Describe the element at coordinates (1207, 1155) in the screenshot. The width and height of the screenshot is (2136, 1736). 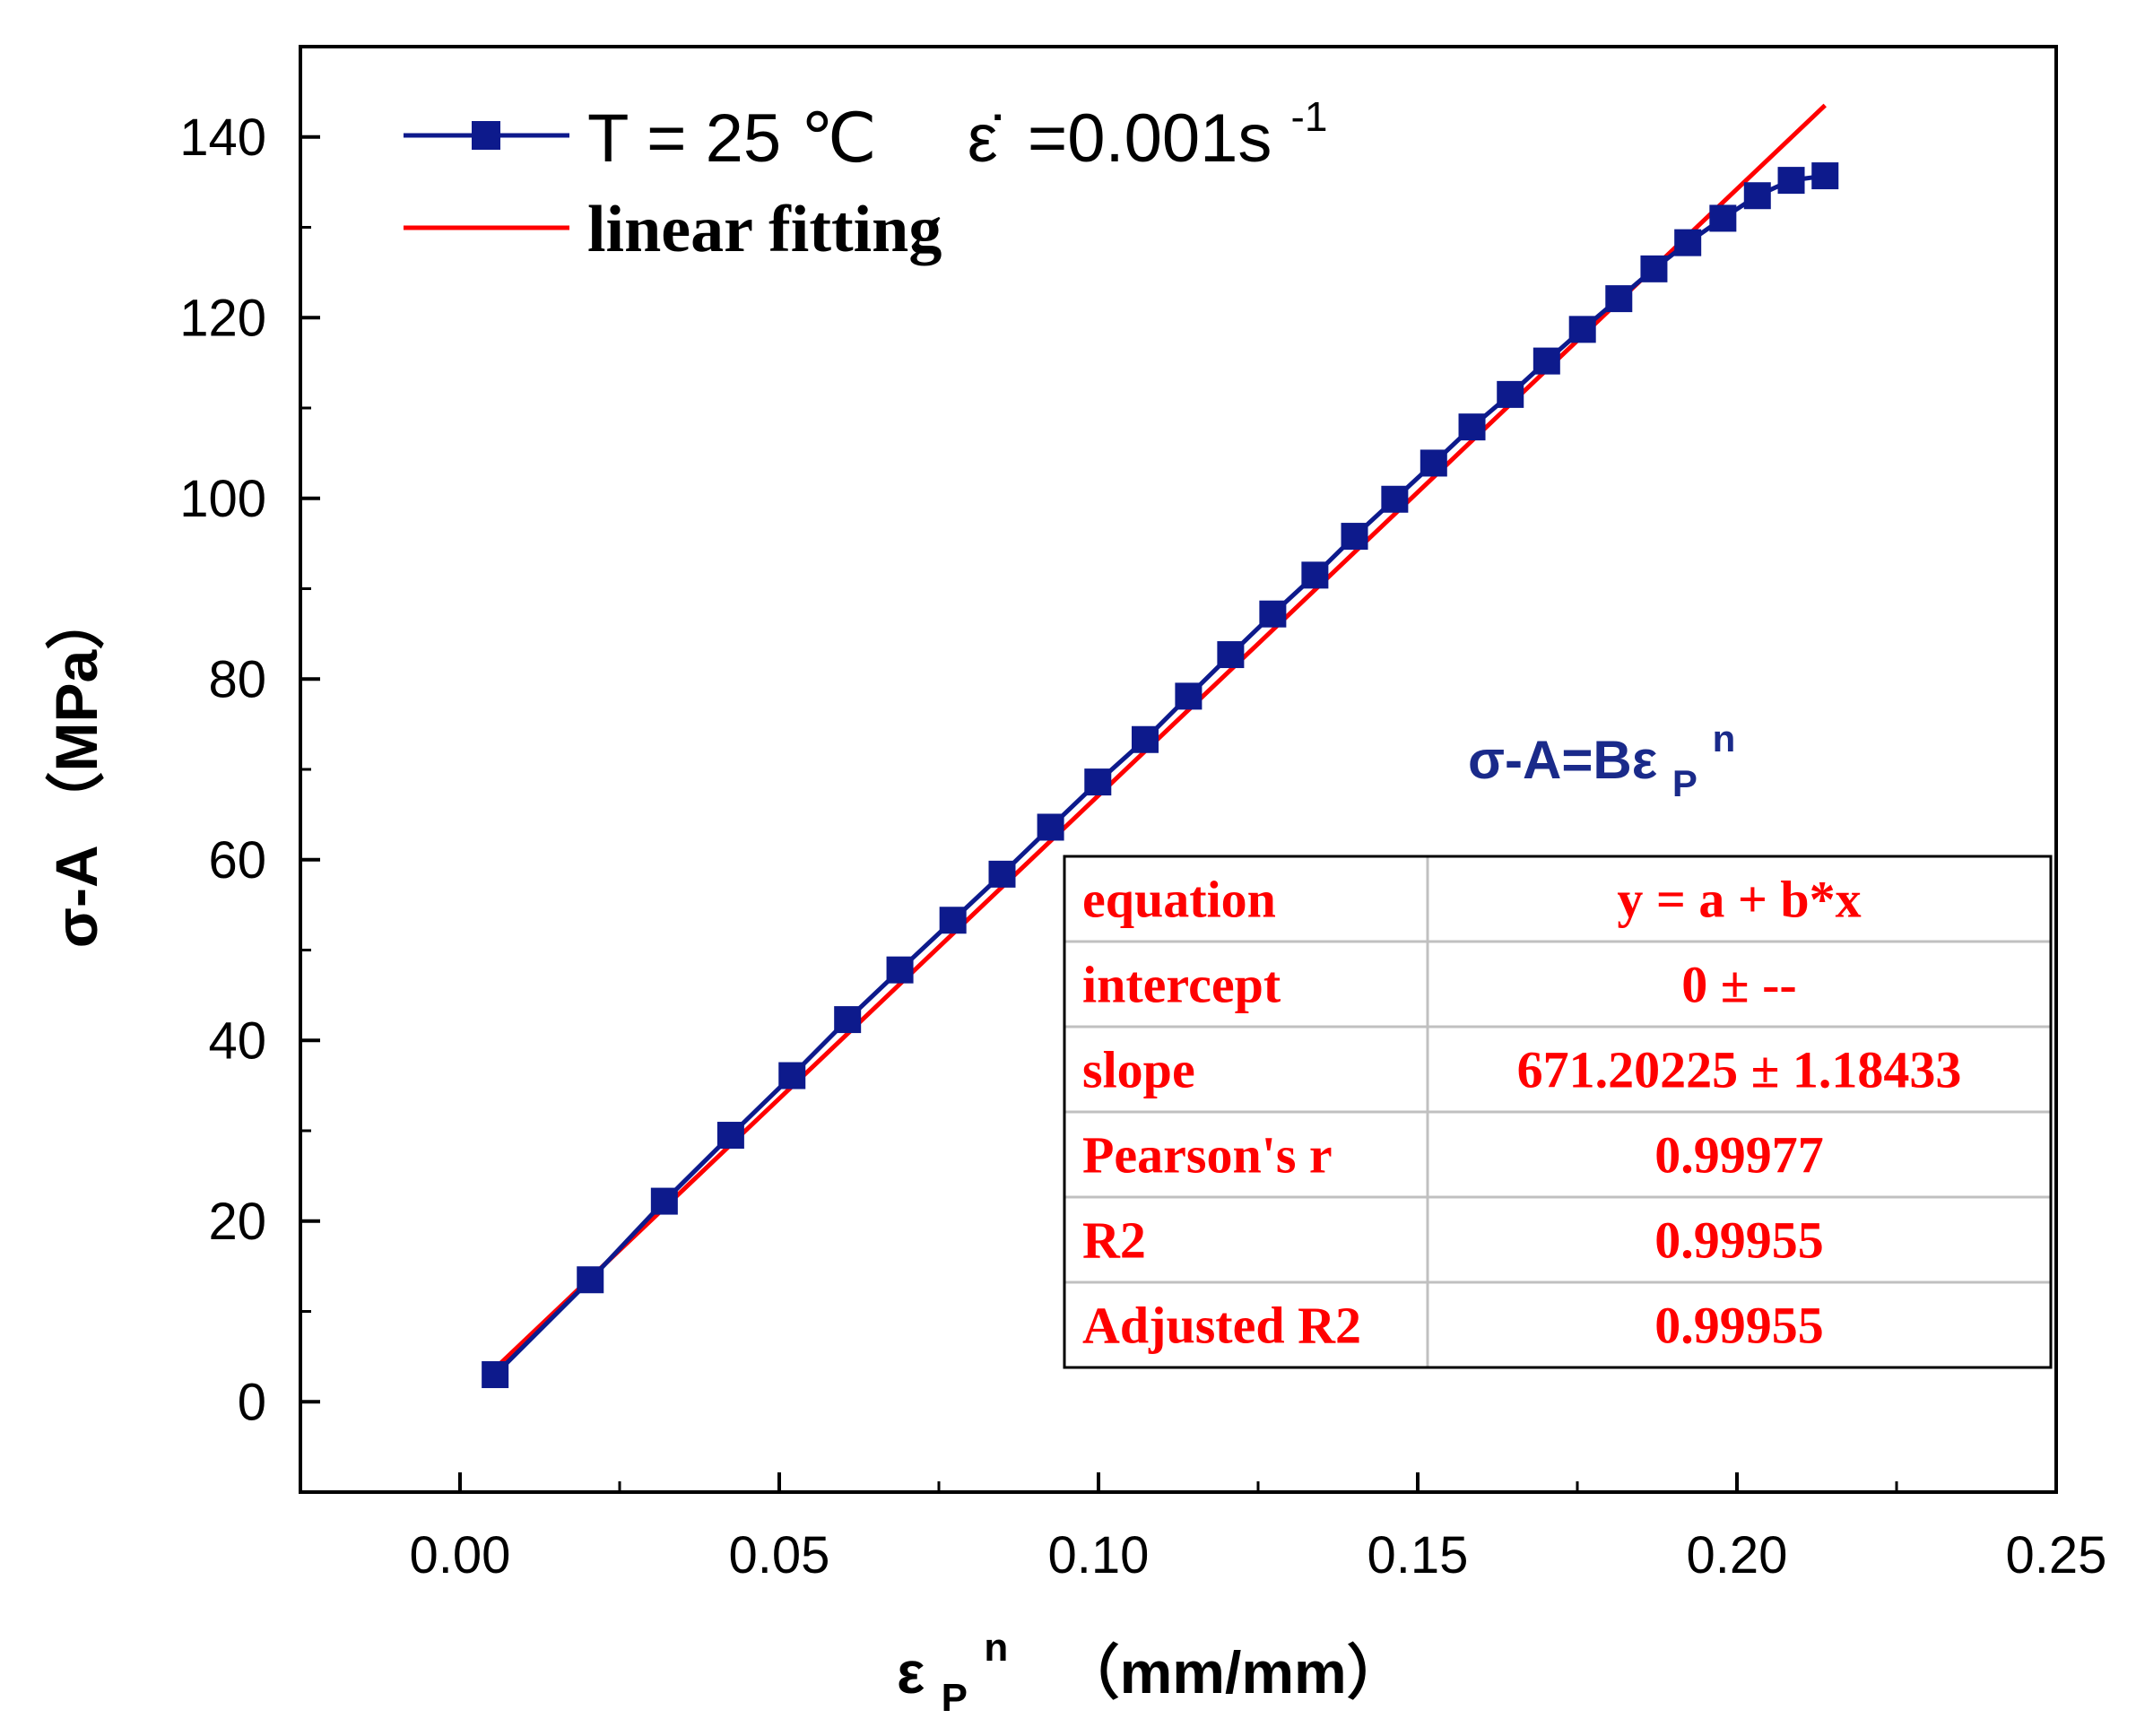
I see `table-row-label: Pearson's r` at that location.